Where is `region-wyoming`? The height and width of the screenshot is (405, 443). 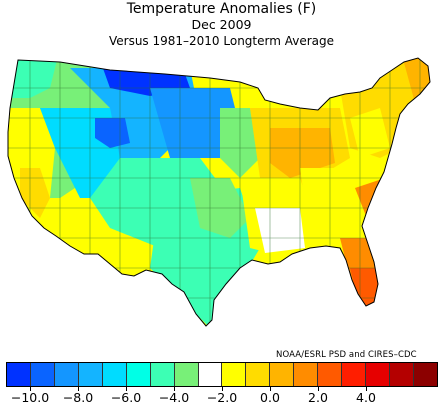
region-wyoming is located at coordinates (112, 133).